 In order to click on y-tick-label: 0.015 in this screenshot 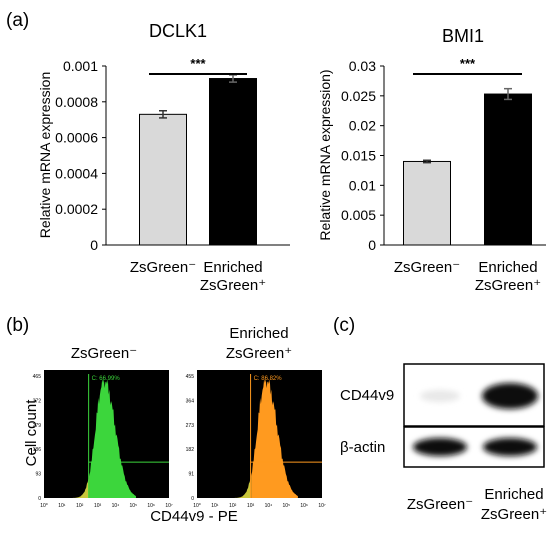, I will do `click(358, 156)`.